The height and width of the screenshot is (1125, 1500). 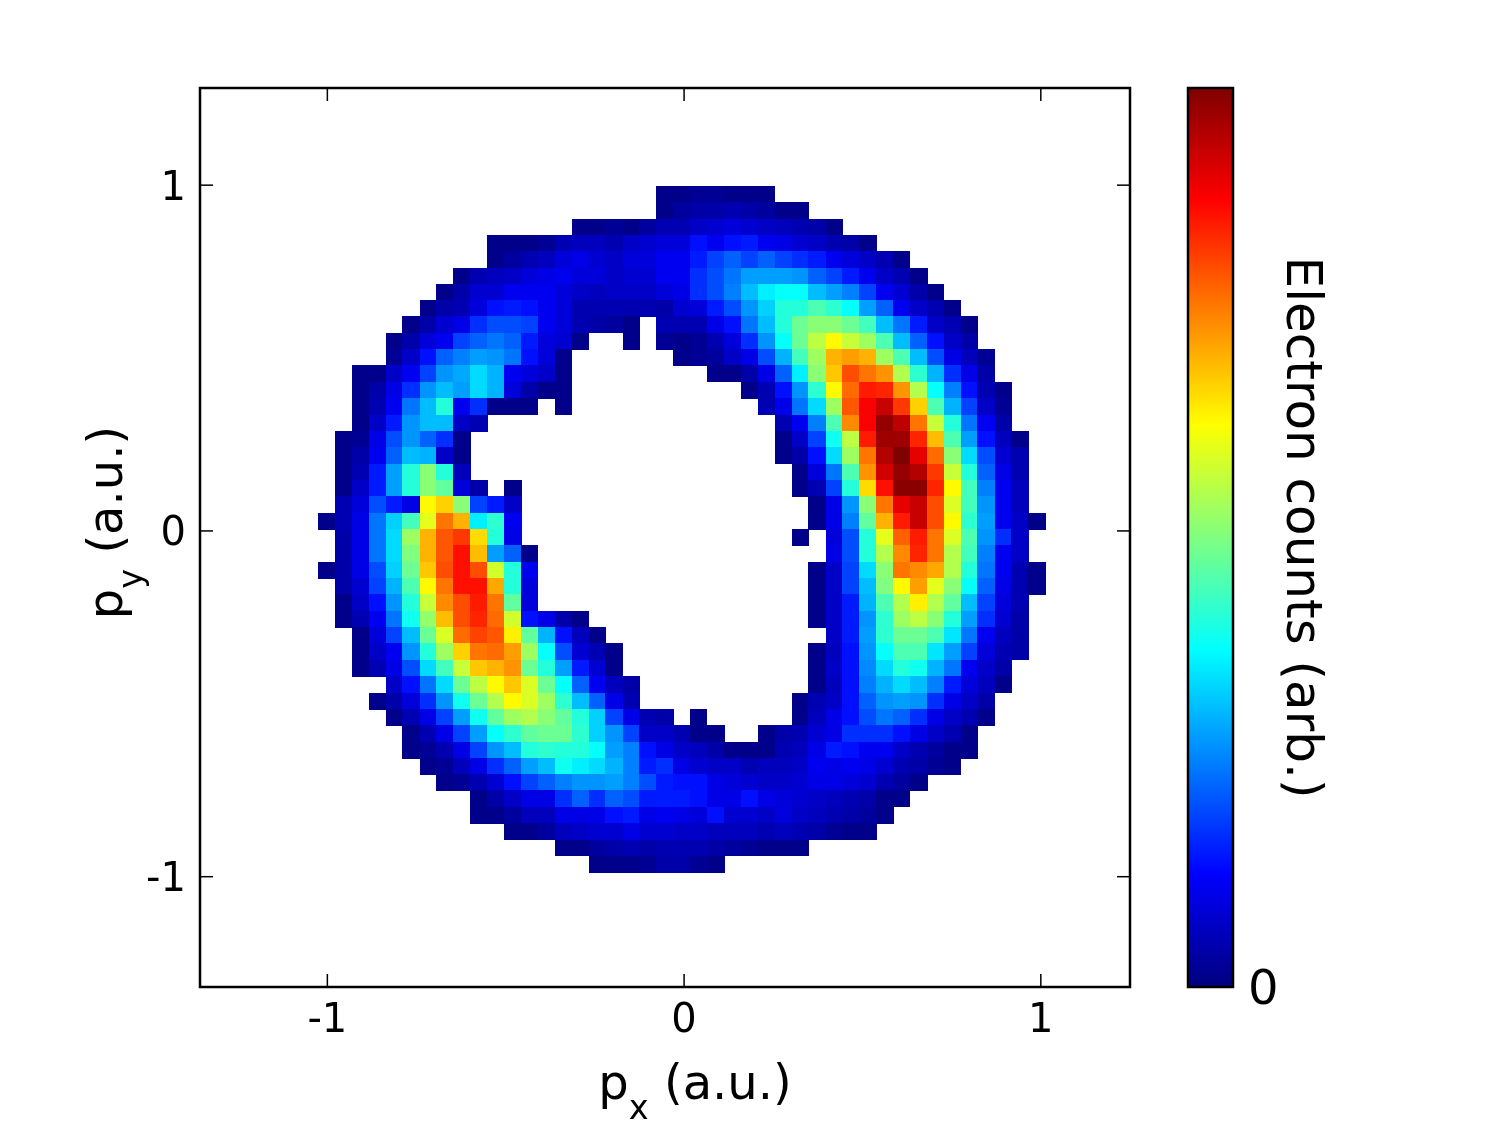 I want to click on x-tick-label: -1, so click(x=327, y=1018).